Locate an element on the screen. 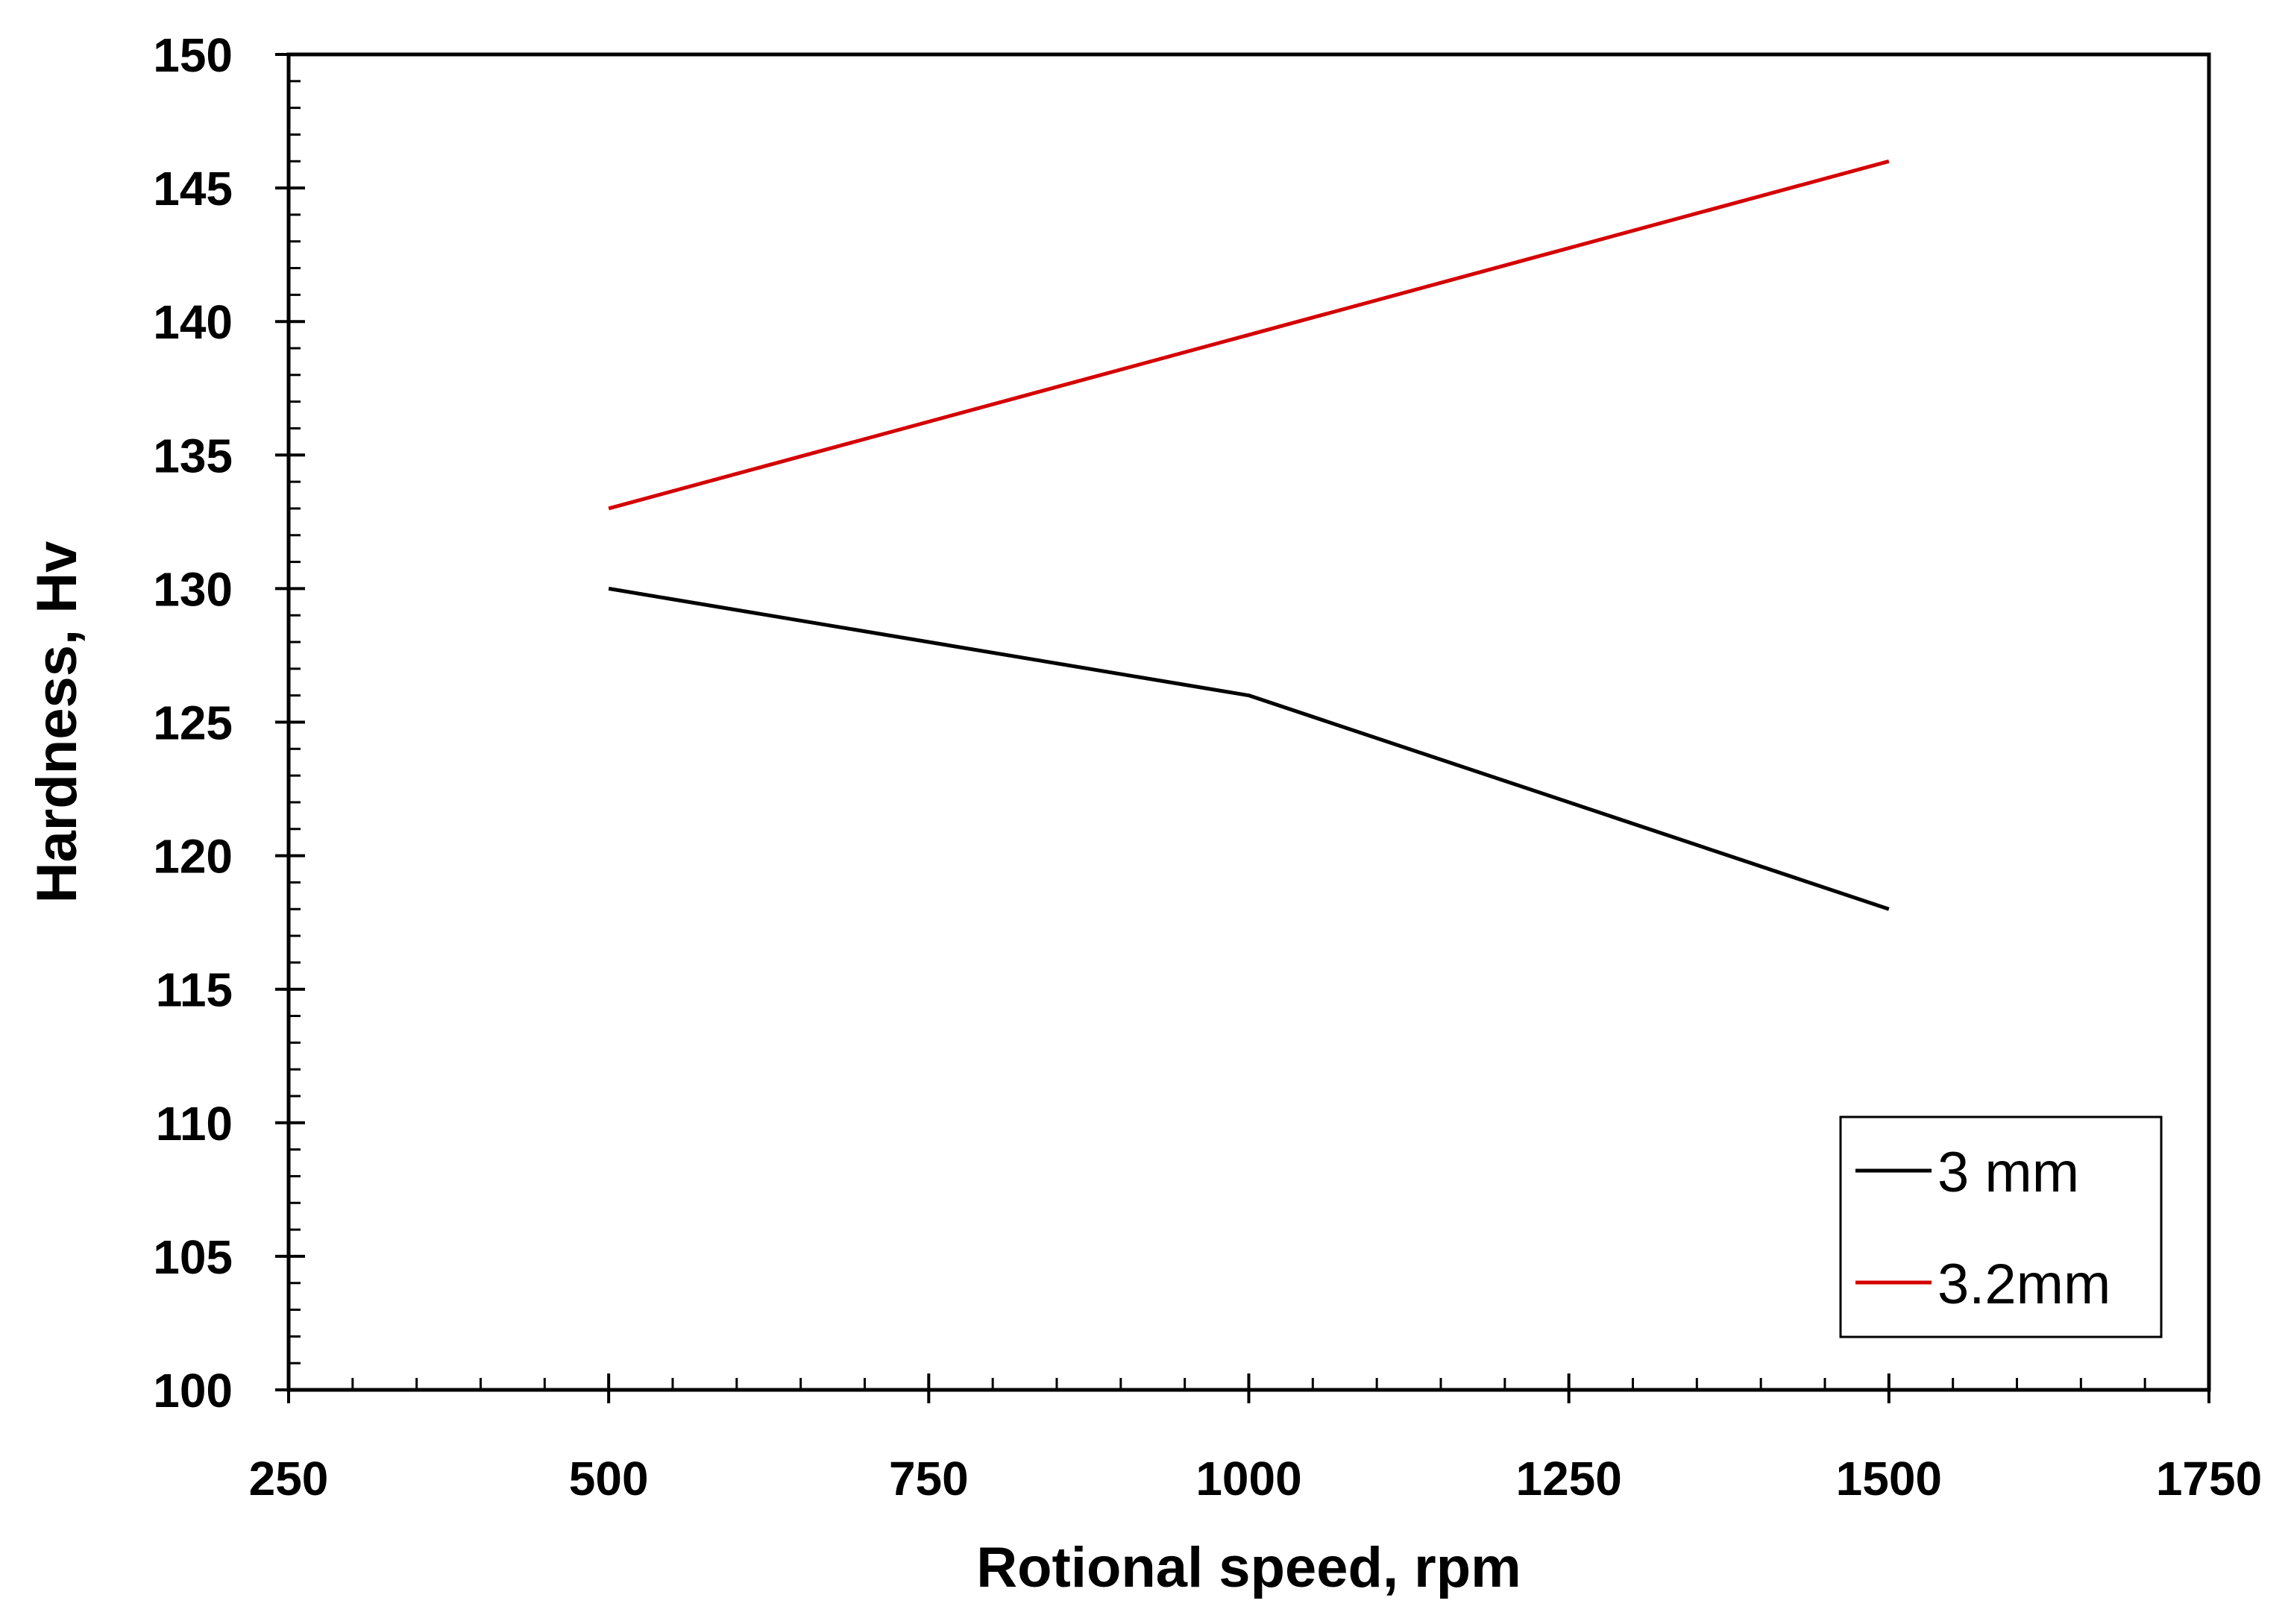 This screenshot has width=2288, height=1624. x-tick-label: 1750 is located at coordinates (2209, 1478).